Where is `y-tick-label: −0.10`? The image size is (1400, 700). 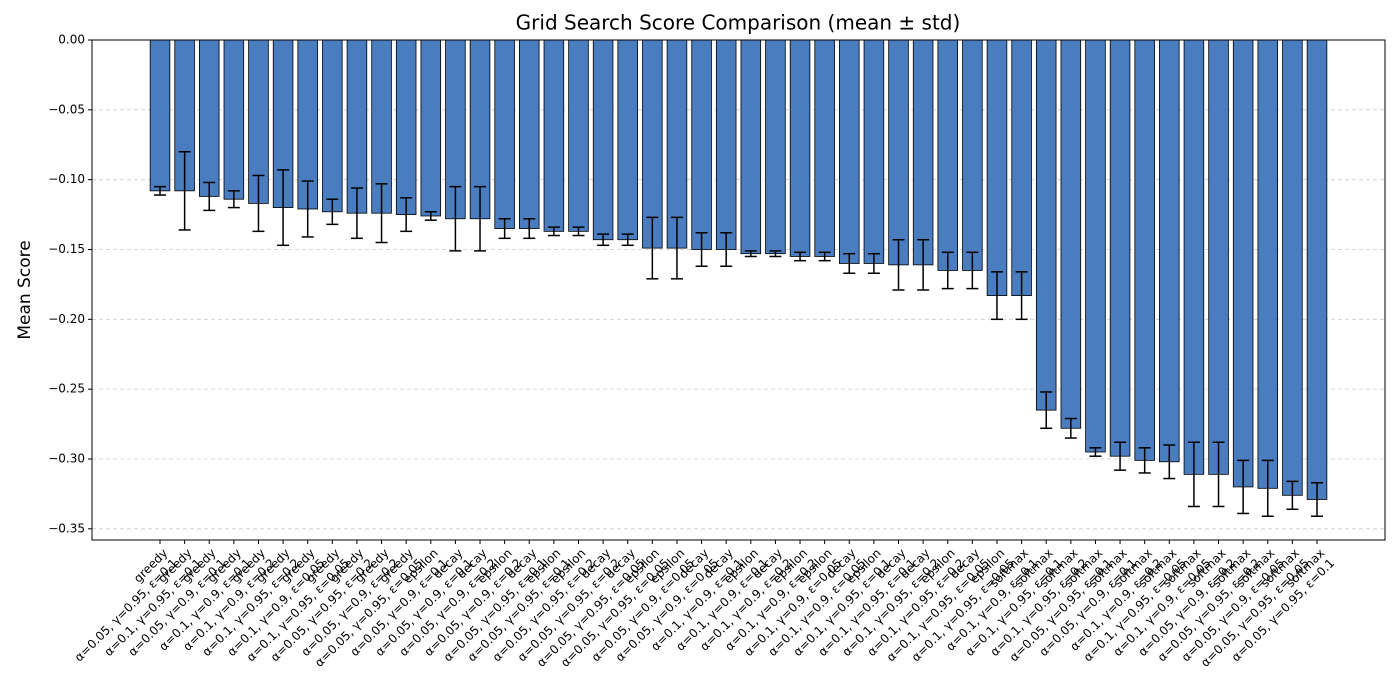 y-tick-label: −0.10 is located at coordinates (66, 179).